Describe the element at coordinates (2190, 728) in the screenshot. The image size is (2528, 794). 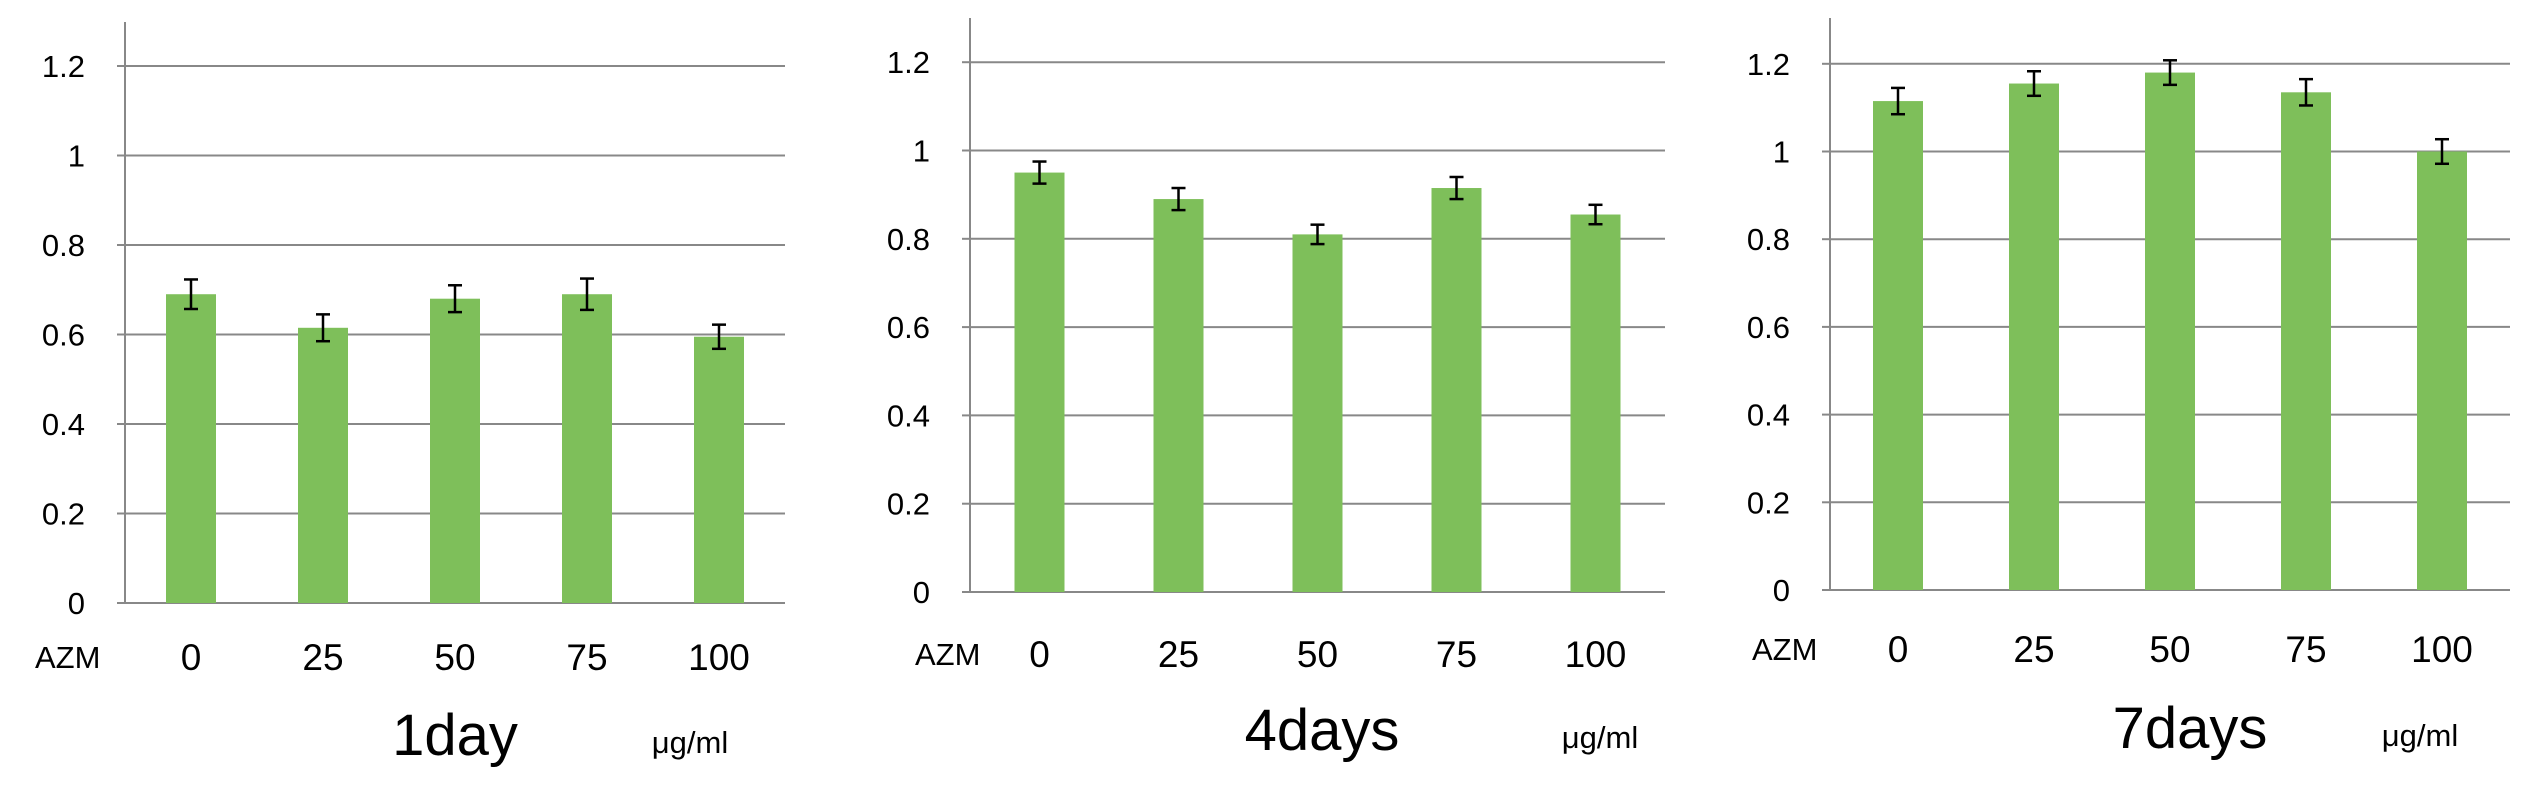
I see `panel-title: 7days` at that location.